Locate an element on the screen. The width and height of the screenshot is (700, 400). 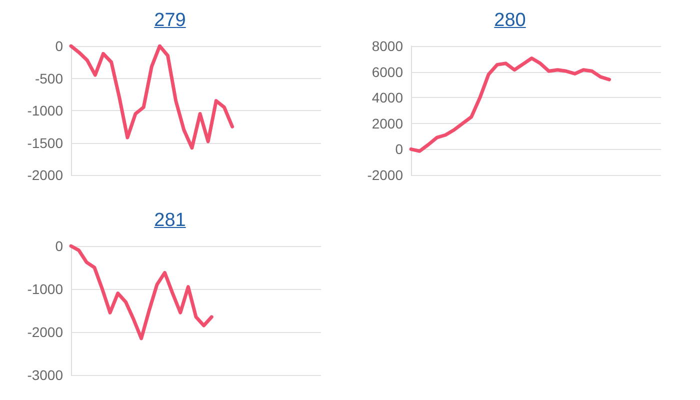
chart-title: 281 is located at coordinates (170, 220).